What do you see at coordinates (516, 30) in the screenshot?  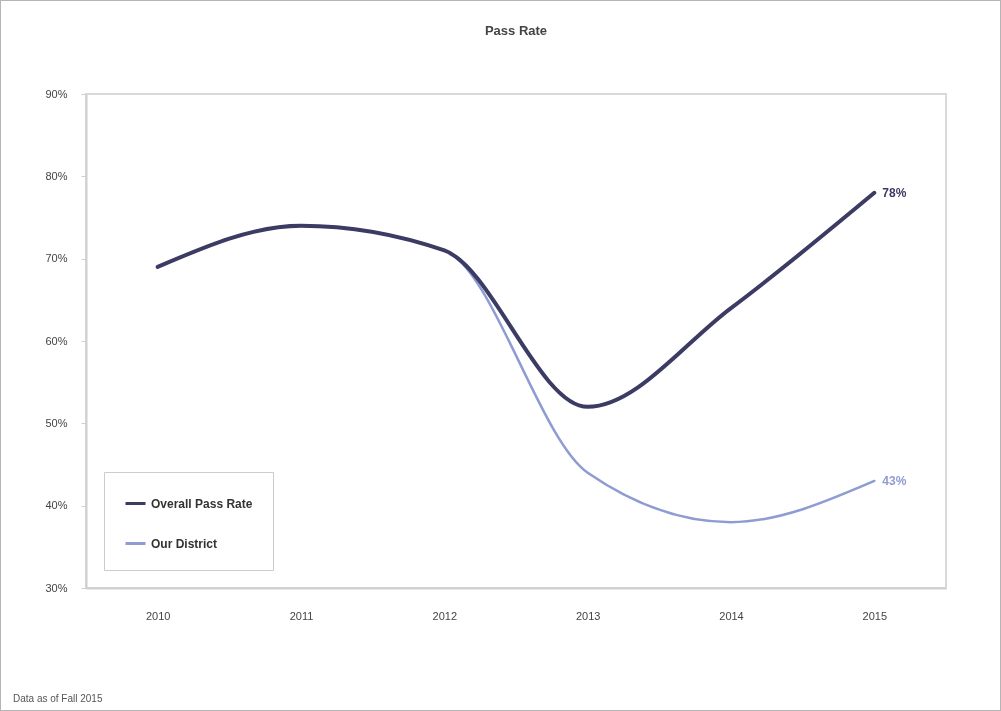 I see `chart-title: Pass Rate` at bounding box center [516, 30].